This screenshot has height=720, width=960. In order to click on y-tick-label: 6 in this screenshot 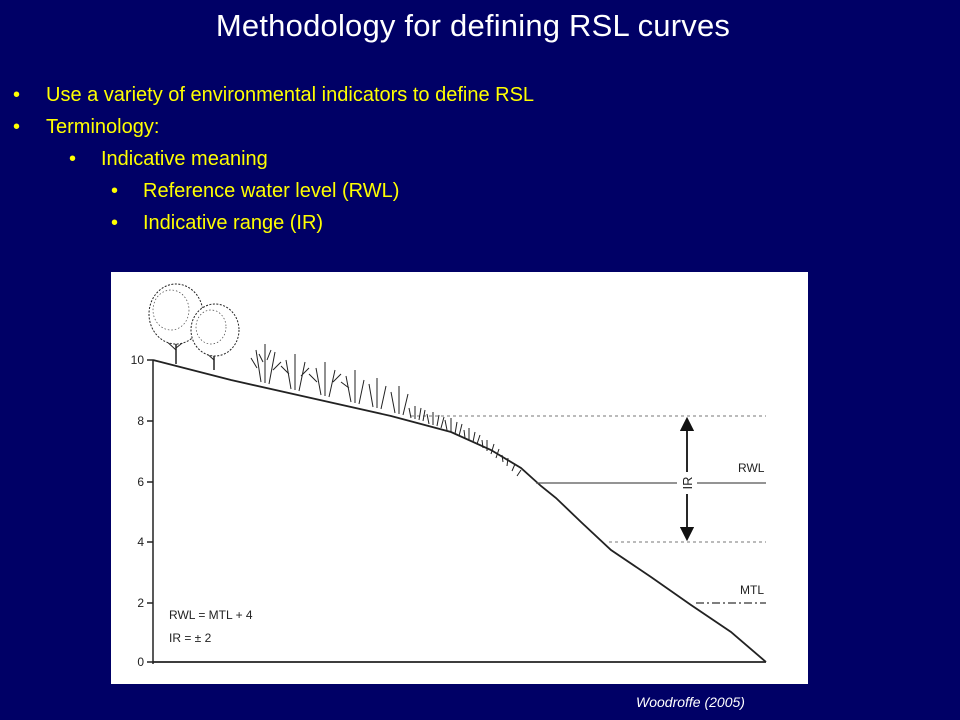, I will do `click(140, 482)`.